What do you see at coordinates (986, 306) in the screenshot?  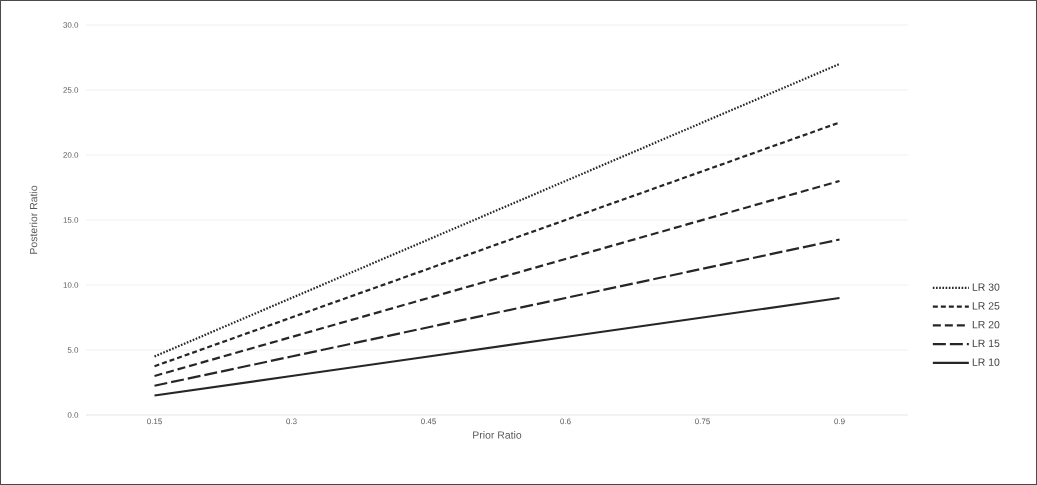 I see `legend-label: LR 25` at bounding box center [986, 306].